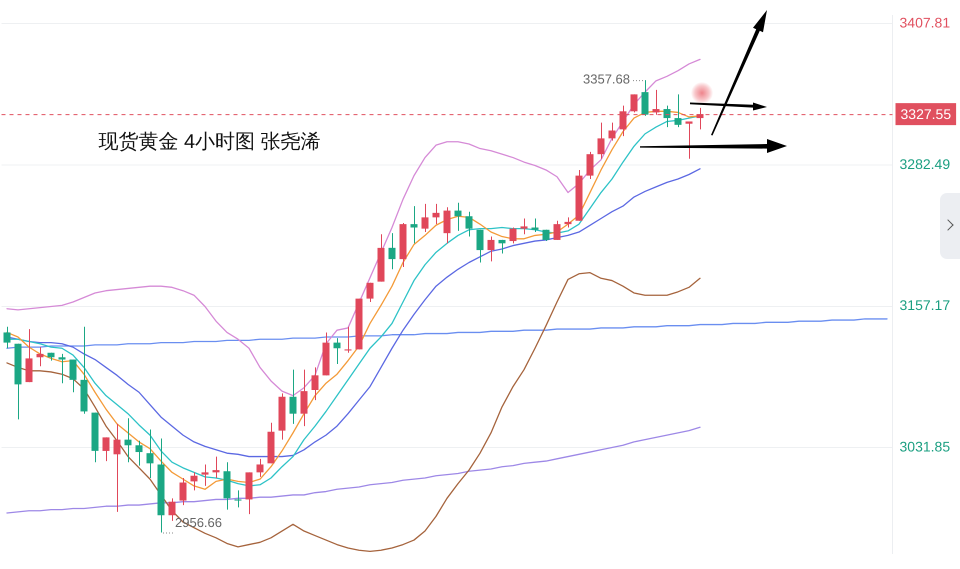 This screenshot has height=569, width=960. What do you see at coordinates (925, 22) in the screenshot?
I see `y-tick-label: 3407.81` at bounding box center [925, 22].